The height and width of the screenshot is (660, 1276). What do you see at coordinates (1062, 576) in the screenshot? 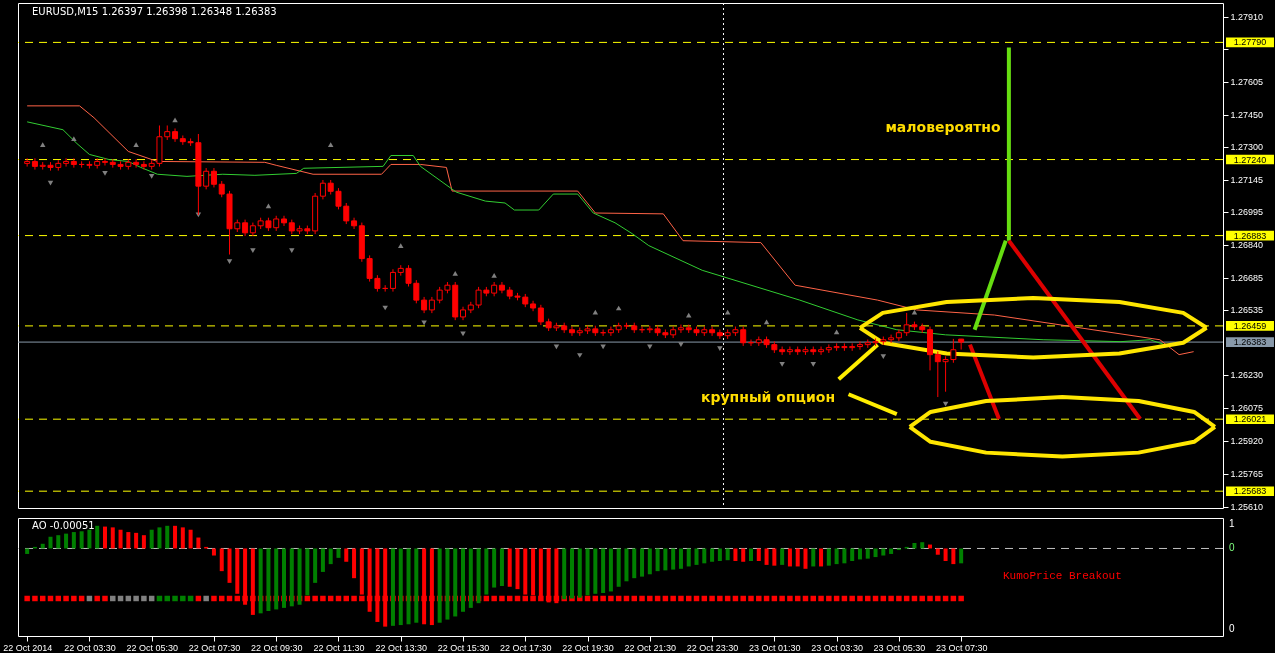
I see `annotation: KumoPrice Breakout` at bounding box center [1062, 576].